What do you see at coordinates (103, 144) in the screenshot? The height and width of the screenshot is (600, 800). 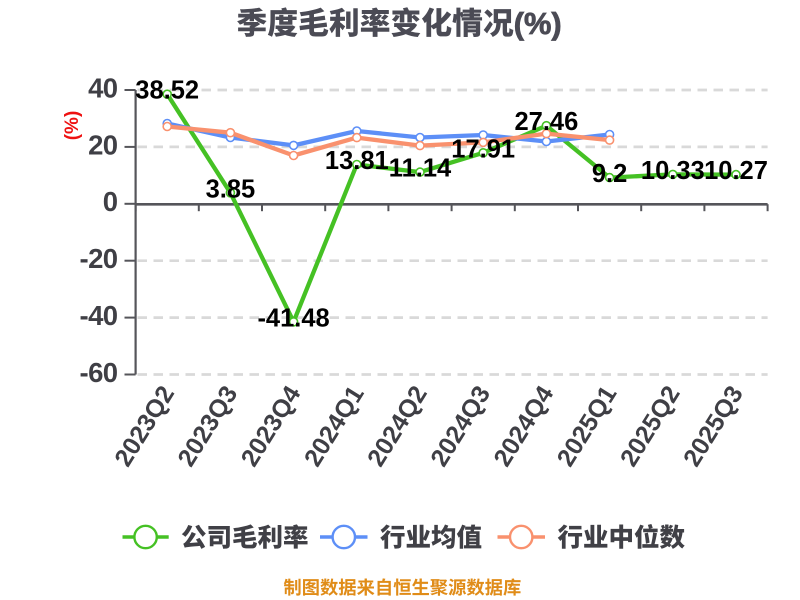 I see `svg-text: 20` at bounding box center [103, 144].